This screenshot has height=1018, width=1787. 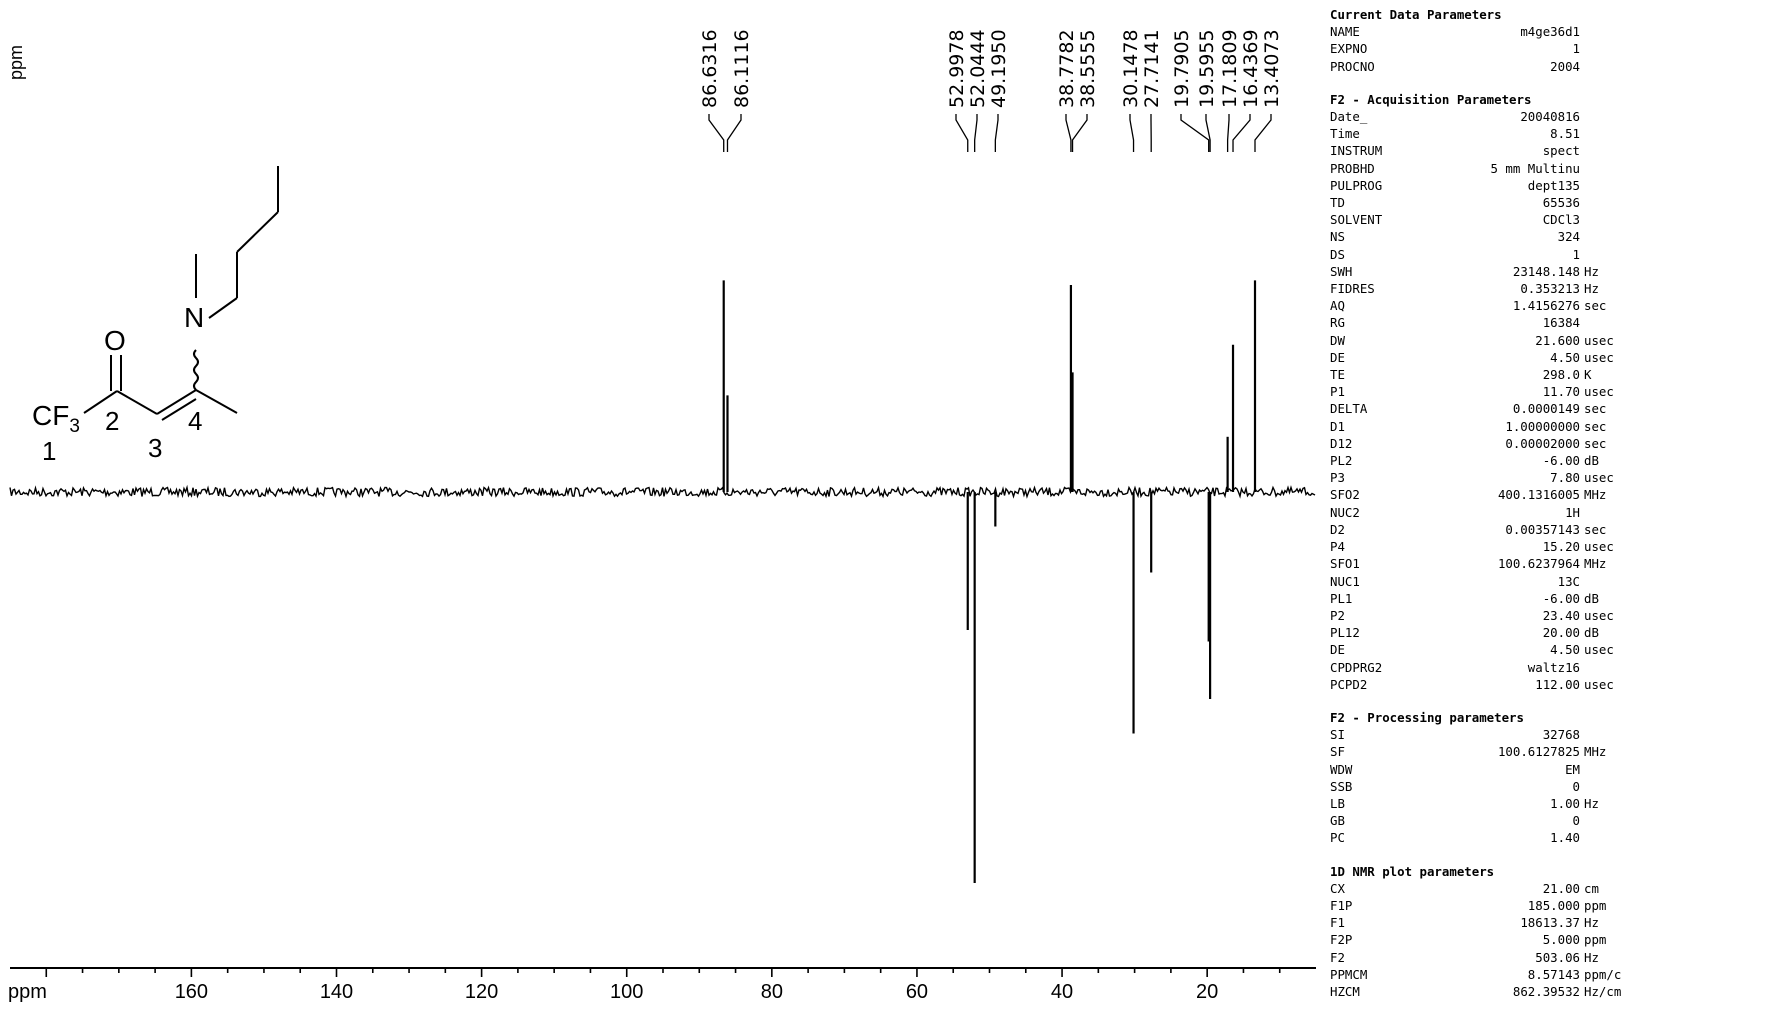 What do you see at coordinates (1568, 237) in the screenshot?
I see `param-value: 324` at bounding box center [1568, 237].